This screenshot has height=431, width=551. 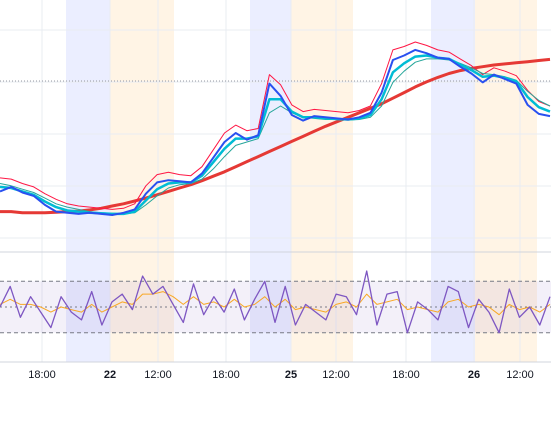 I want to click on x-tick-label: 26, so click(x=474, y=375).